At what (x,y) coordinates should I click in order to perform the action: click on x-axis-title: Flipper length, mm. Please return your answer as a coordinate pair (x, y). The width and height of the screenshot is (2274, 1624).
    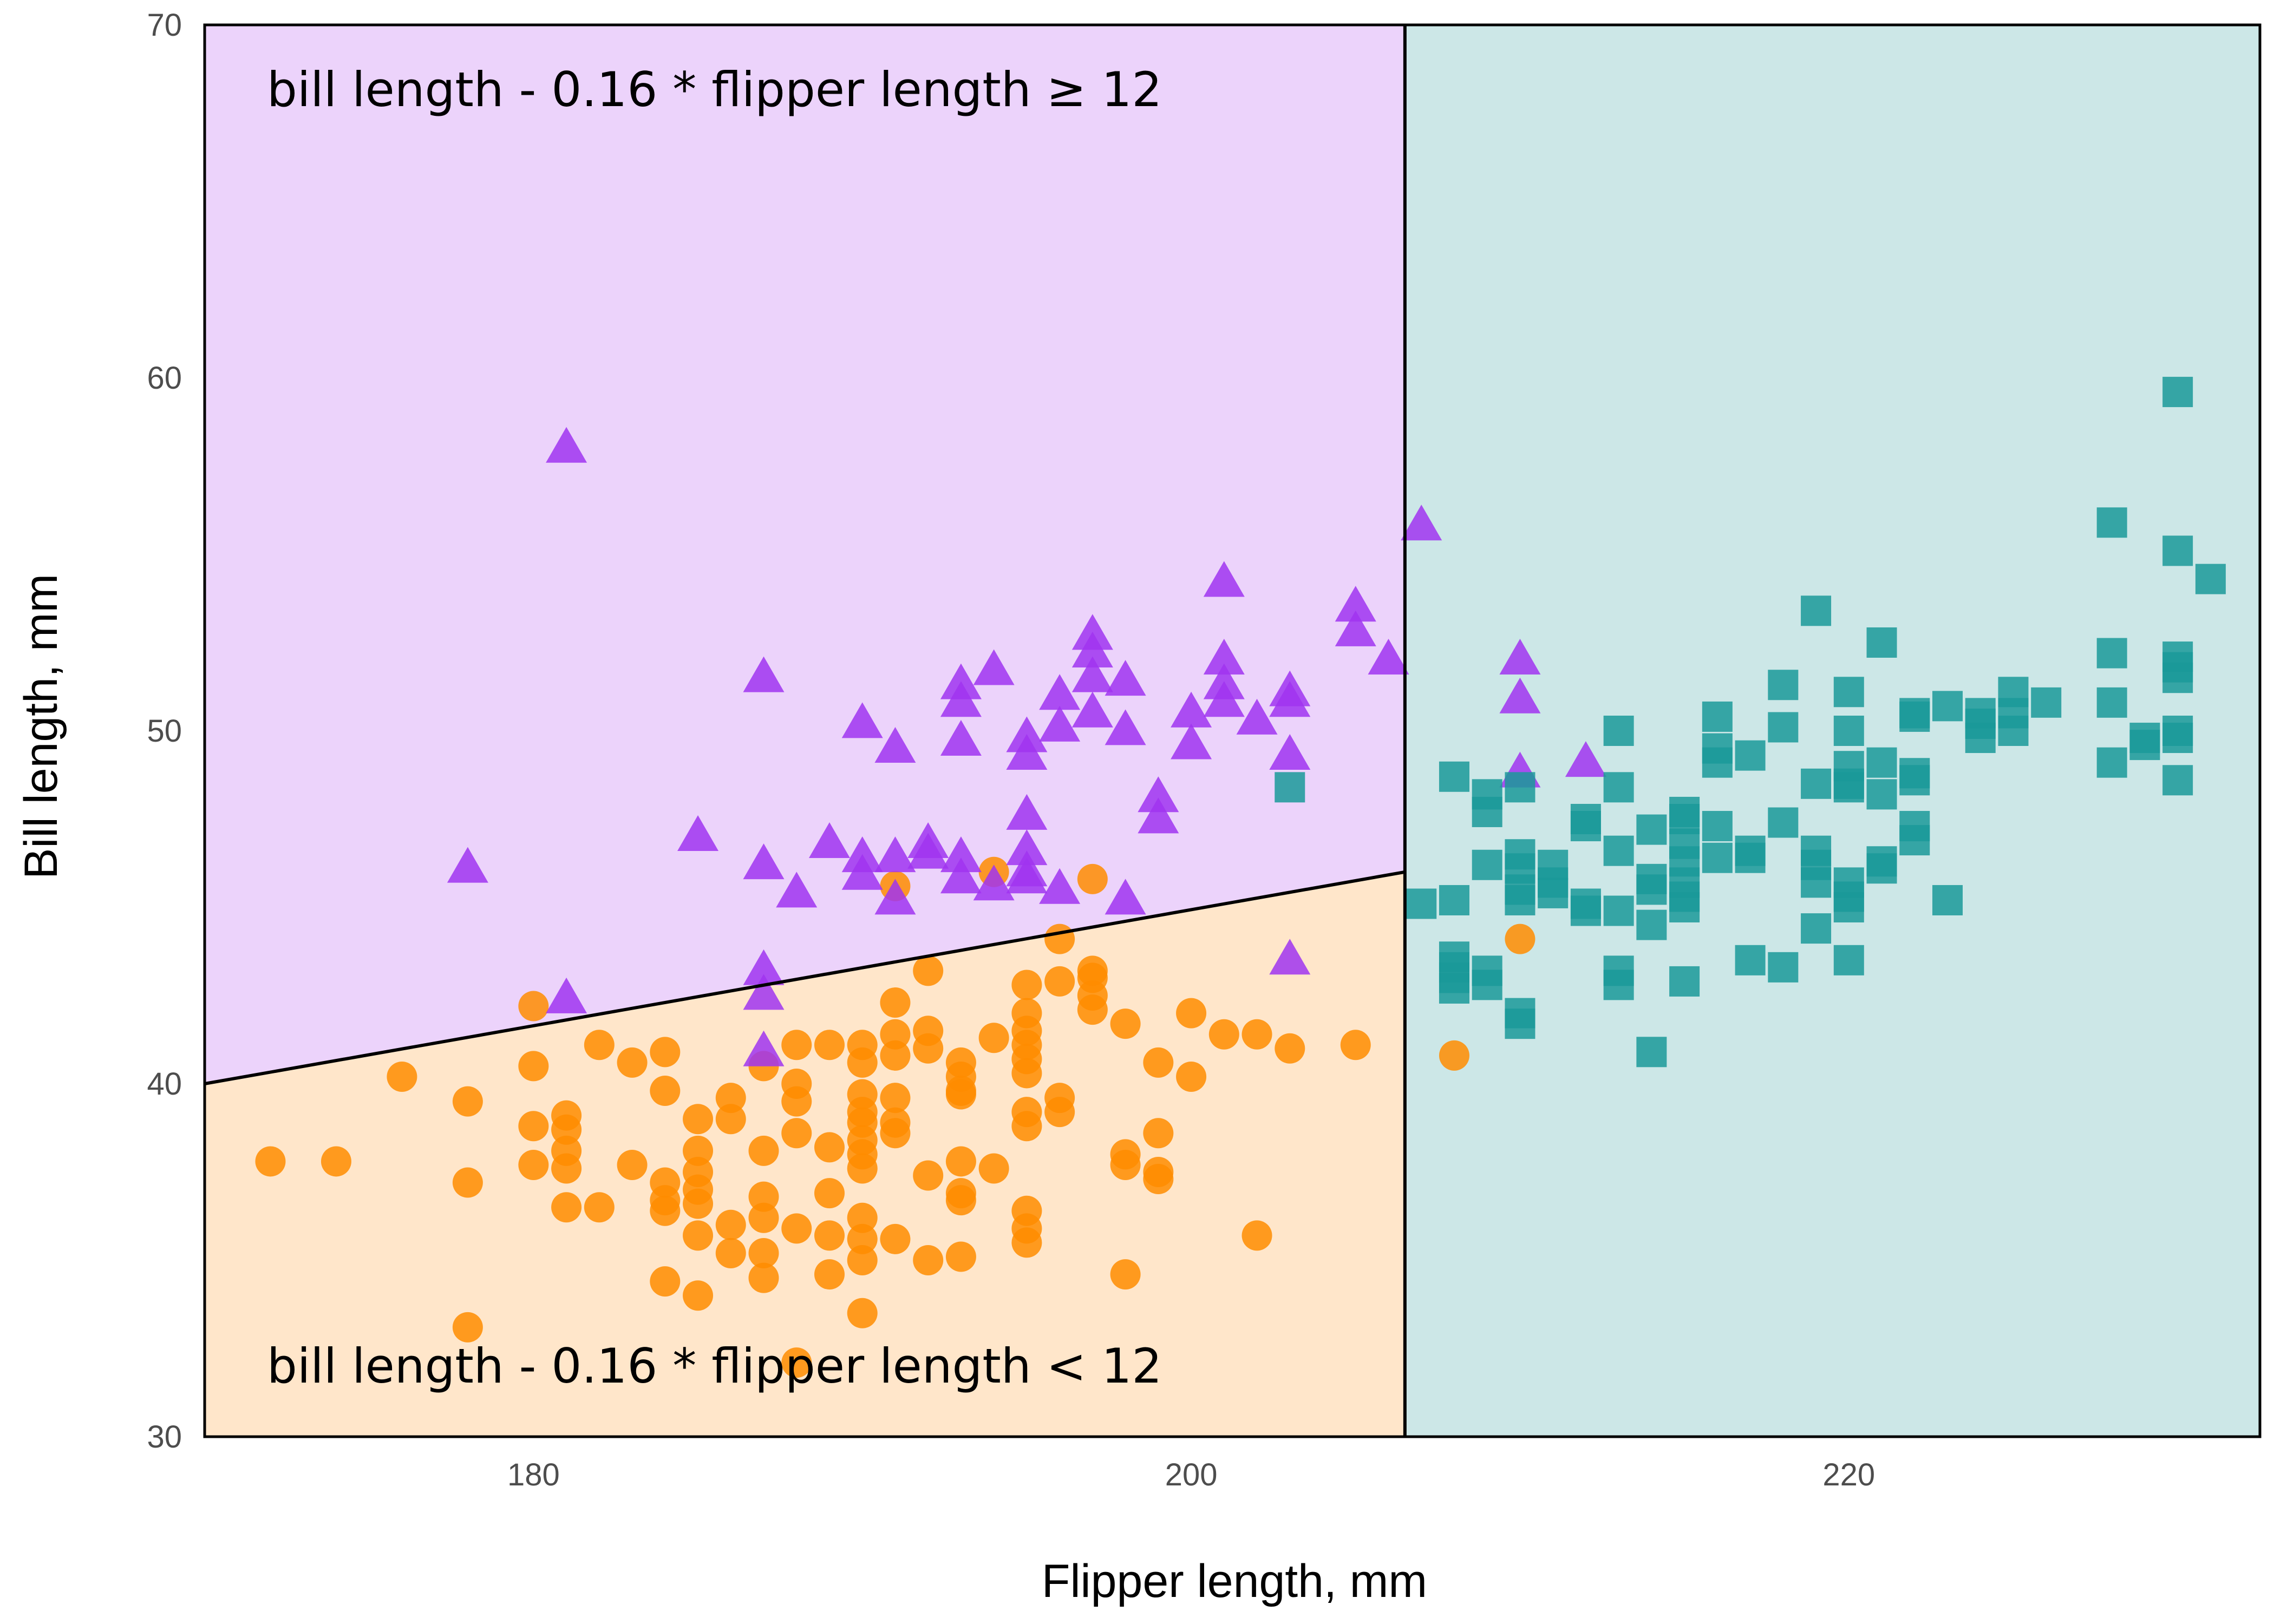
    Looking at the image, I should click on (1234, 1581).